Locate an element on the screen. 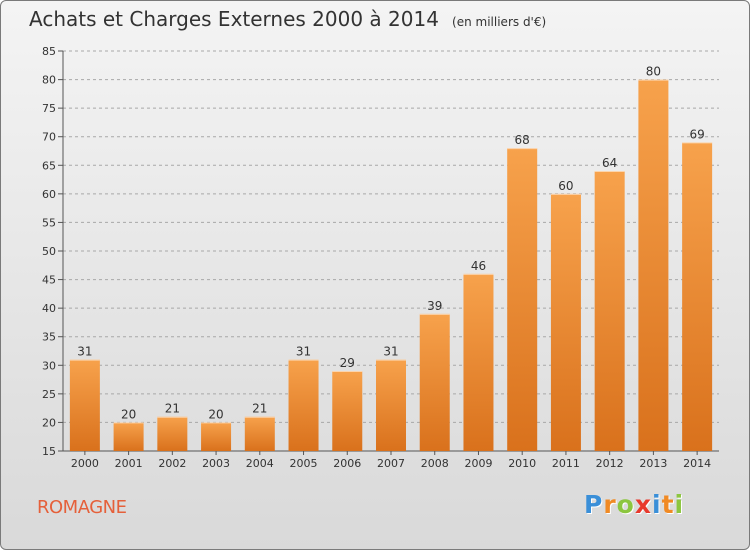 The image size is (750, 550). bar-2006 is located at coordinates (347, 411).